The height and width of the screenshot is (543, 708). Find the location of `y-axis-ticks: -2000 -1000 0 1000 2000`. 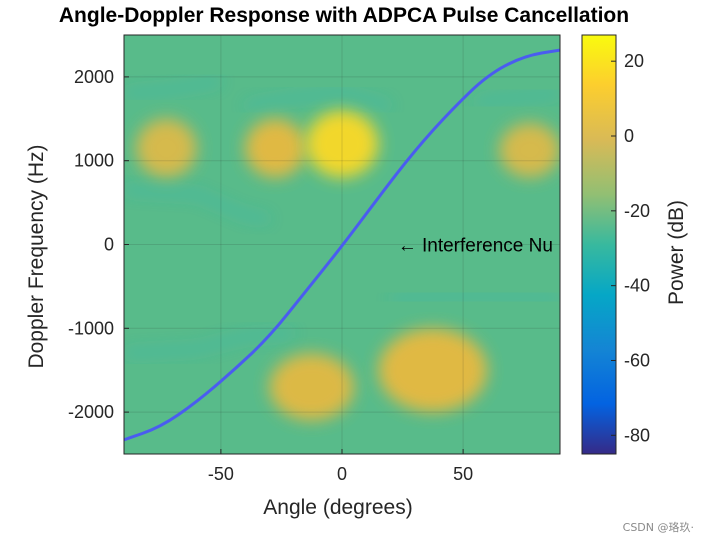

y-axis-ticks: -2000 -1000 0 1000 2000 is located at coordinates (98, 244).